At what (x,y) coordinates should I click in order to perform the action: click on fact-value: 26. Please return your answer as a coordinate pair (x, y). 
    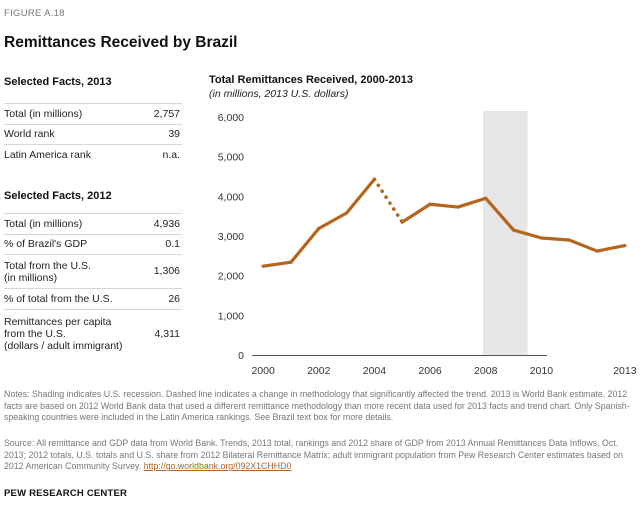
    Looking at the image, I should click on (174, 299).